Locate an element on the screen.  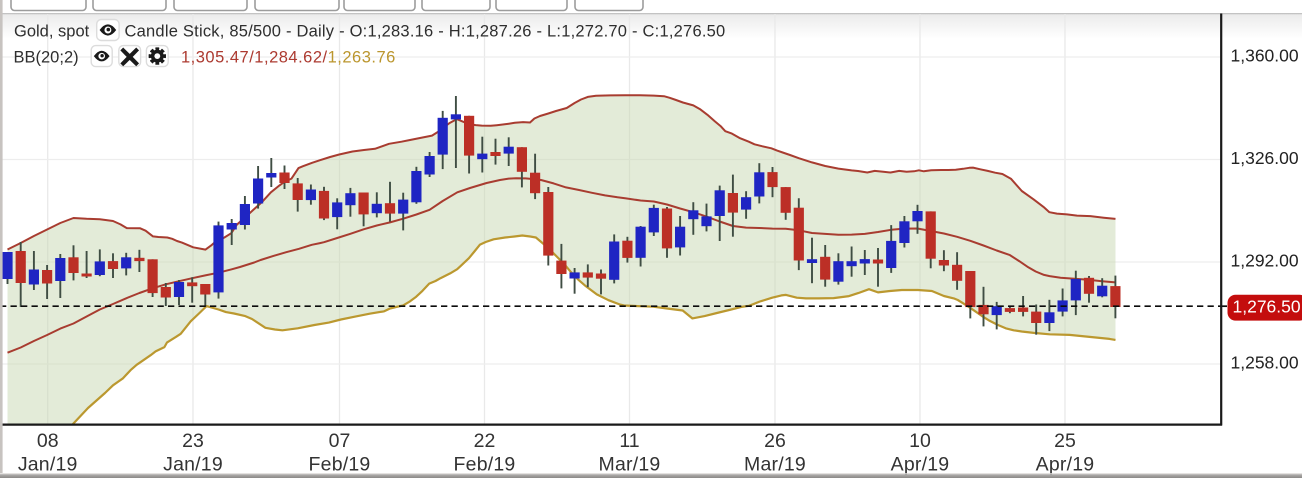
svg-text: 1,292.00 is located at coordinates (1265, 260).